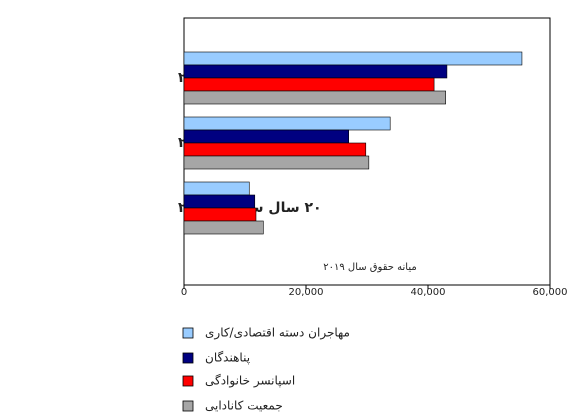  What do you see at coordinates (369, 267) in the screenshot?
I see `x-axis-title: میانه حقوق سال ۲۰۱۹` at bounding box center [369, 267].